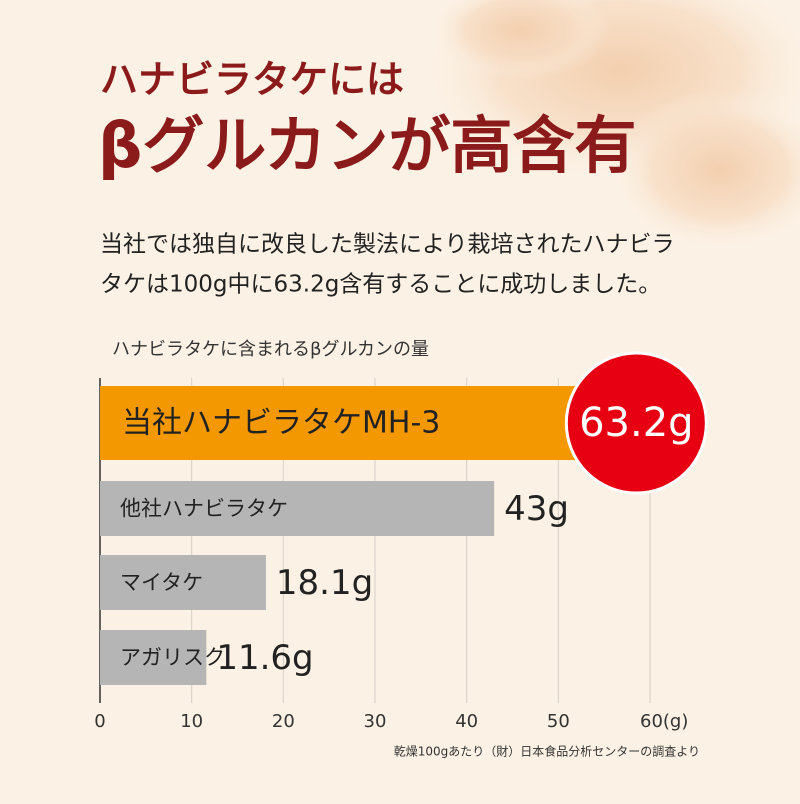 Image resolution: width=800 pixels, height=804 pixels. Describe the element at coordinates (387, 245) in the screenshot. I see `description-line1: 当社では独自に改良した製法により栽培されたハナビラ` at that location.